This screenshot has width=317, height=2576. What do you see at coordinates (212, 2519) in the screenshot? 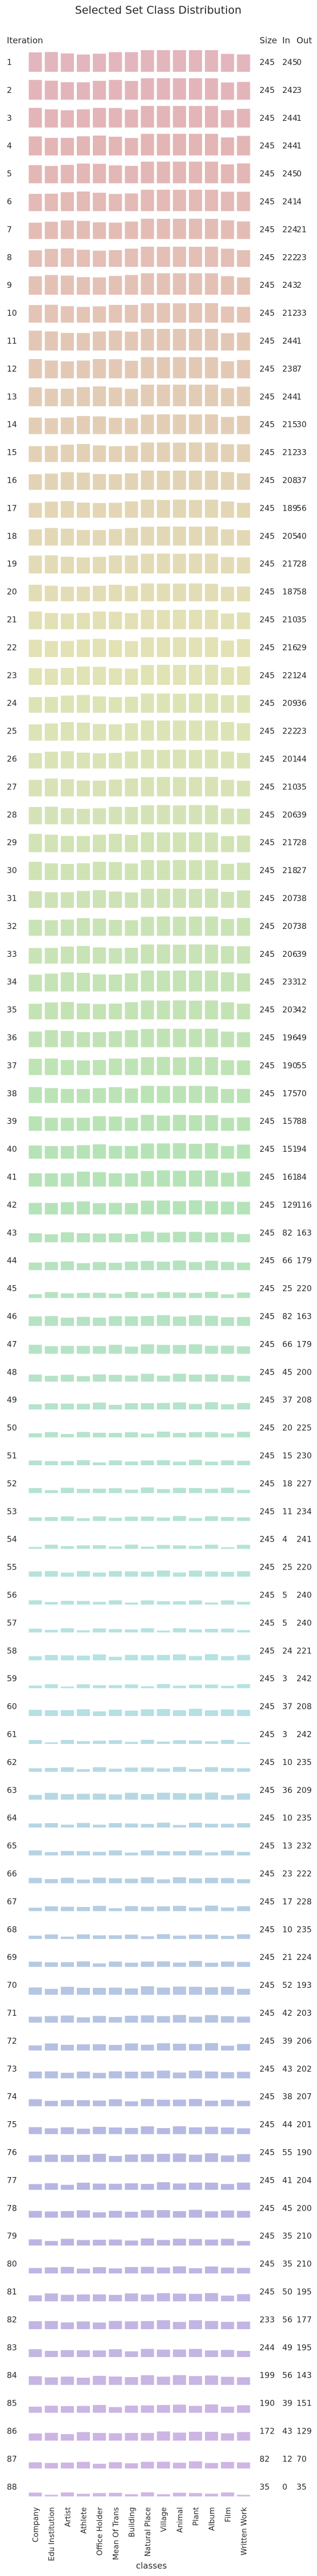
I see `x-tick-label: Album` at bounding box center [212, 2519].